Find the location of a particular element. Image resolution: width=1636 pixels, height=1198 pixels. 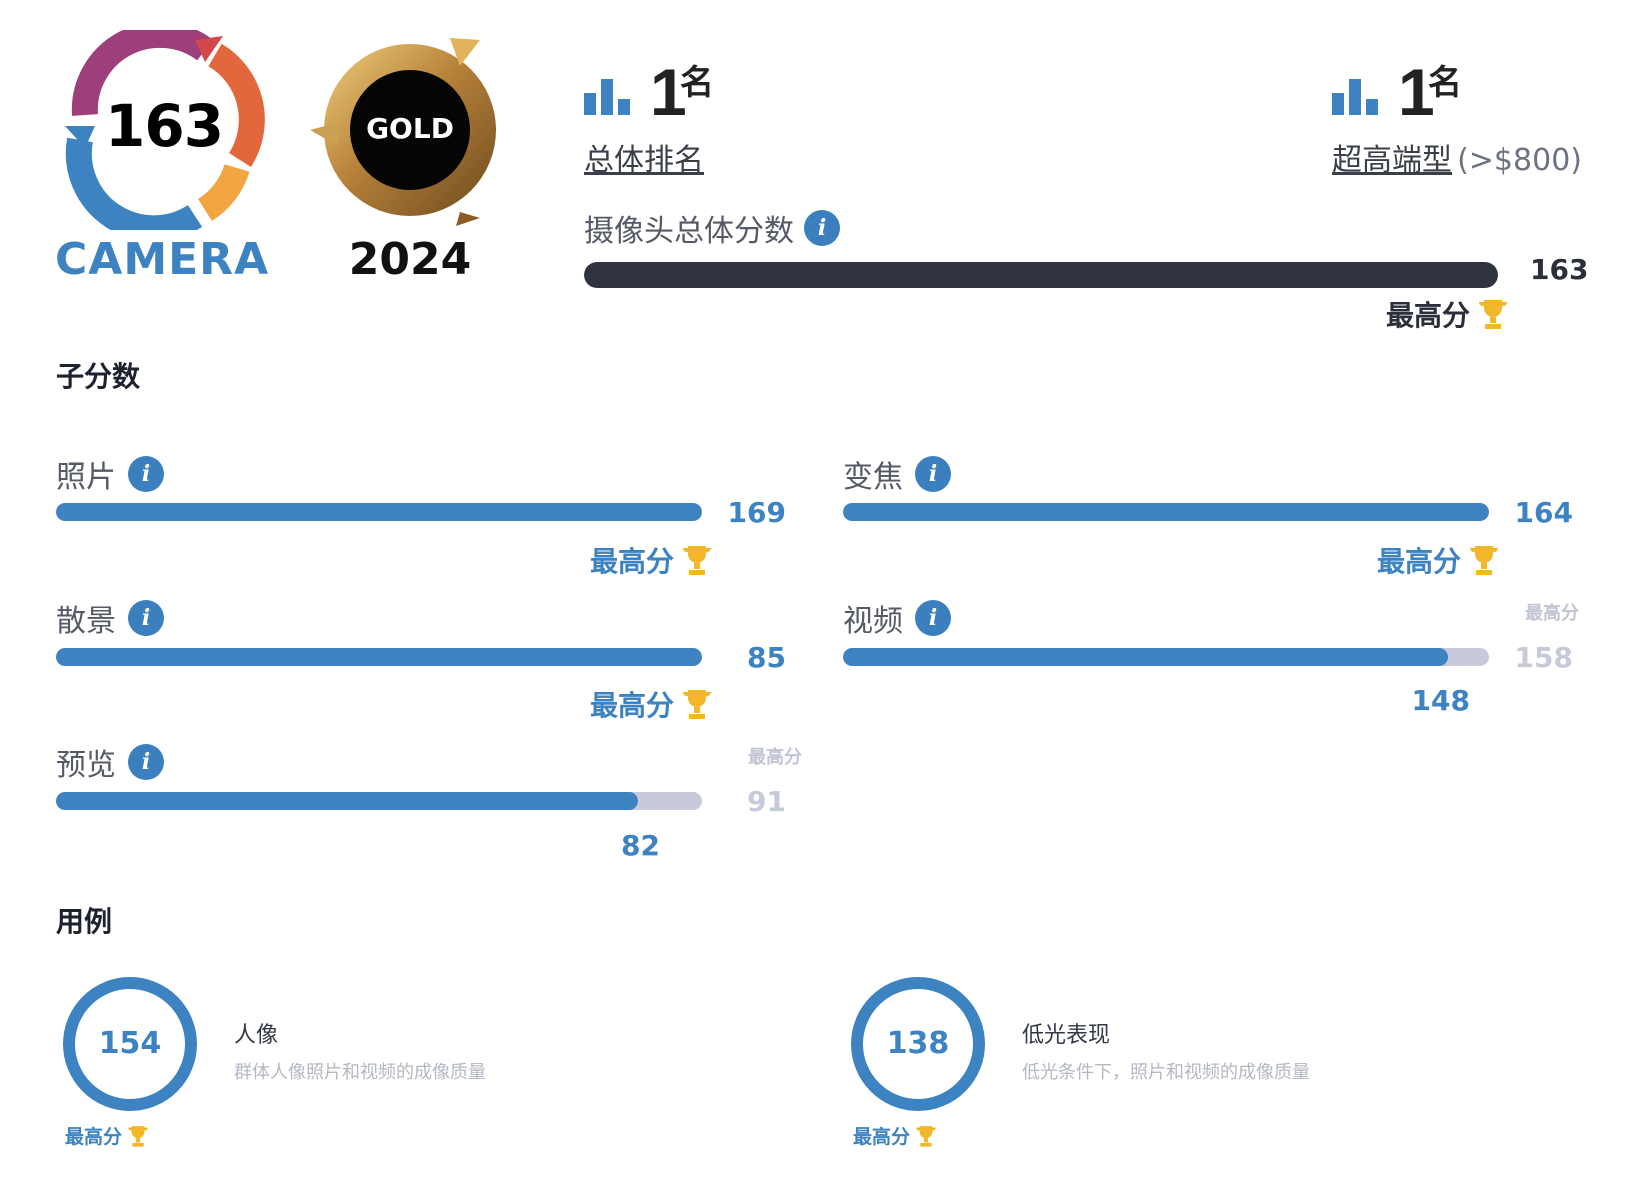

portrait-title: 人像 is located at coordinates (256, 1035).